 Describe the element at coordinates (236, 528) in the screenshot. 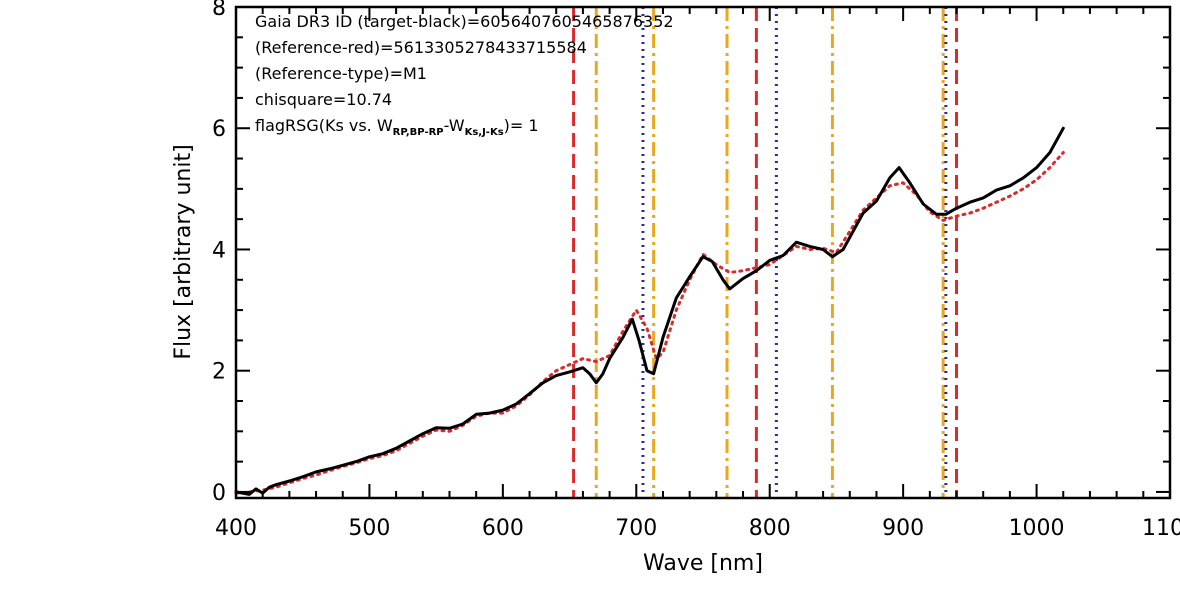

I see `x-tick-label: 400` at that location.